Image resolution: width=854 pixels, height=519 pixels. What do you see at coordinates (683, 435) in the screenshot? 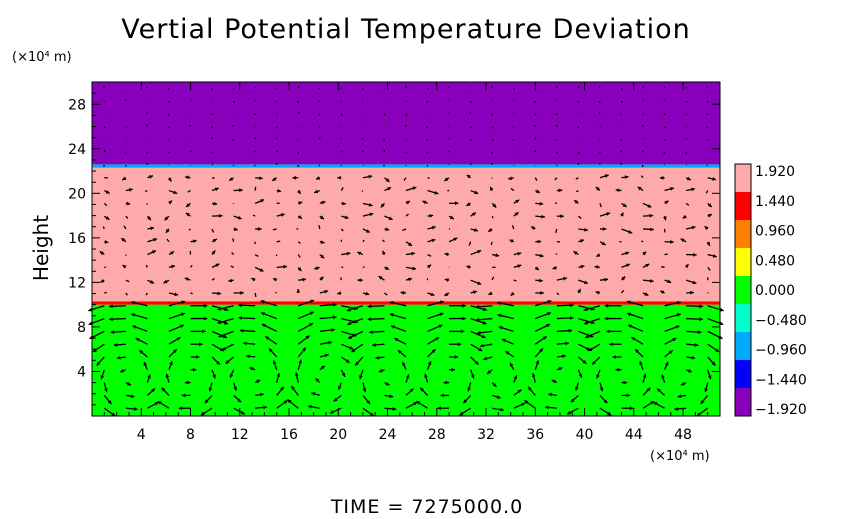
I see `x-tick-label: 48` at bounding box center [683, 435].